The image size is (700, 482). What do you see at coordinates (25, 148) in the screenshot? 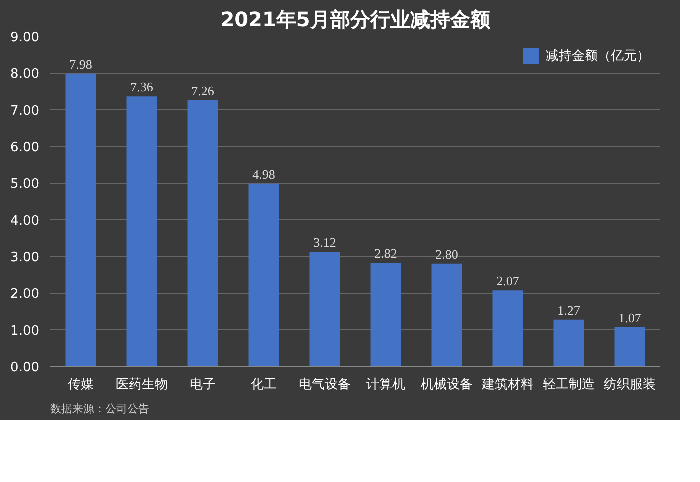
I see `y-tick-label: 6.00` at bounding box center [25, 148].